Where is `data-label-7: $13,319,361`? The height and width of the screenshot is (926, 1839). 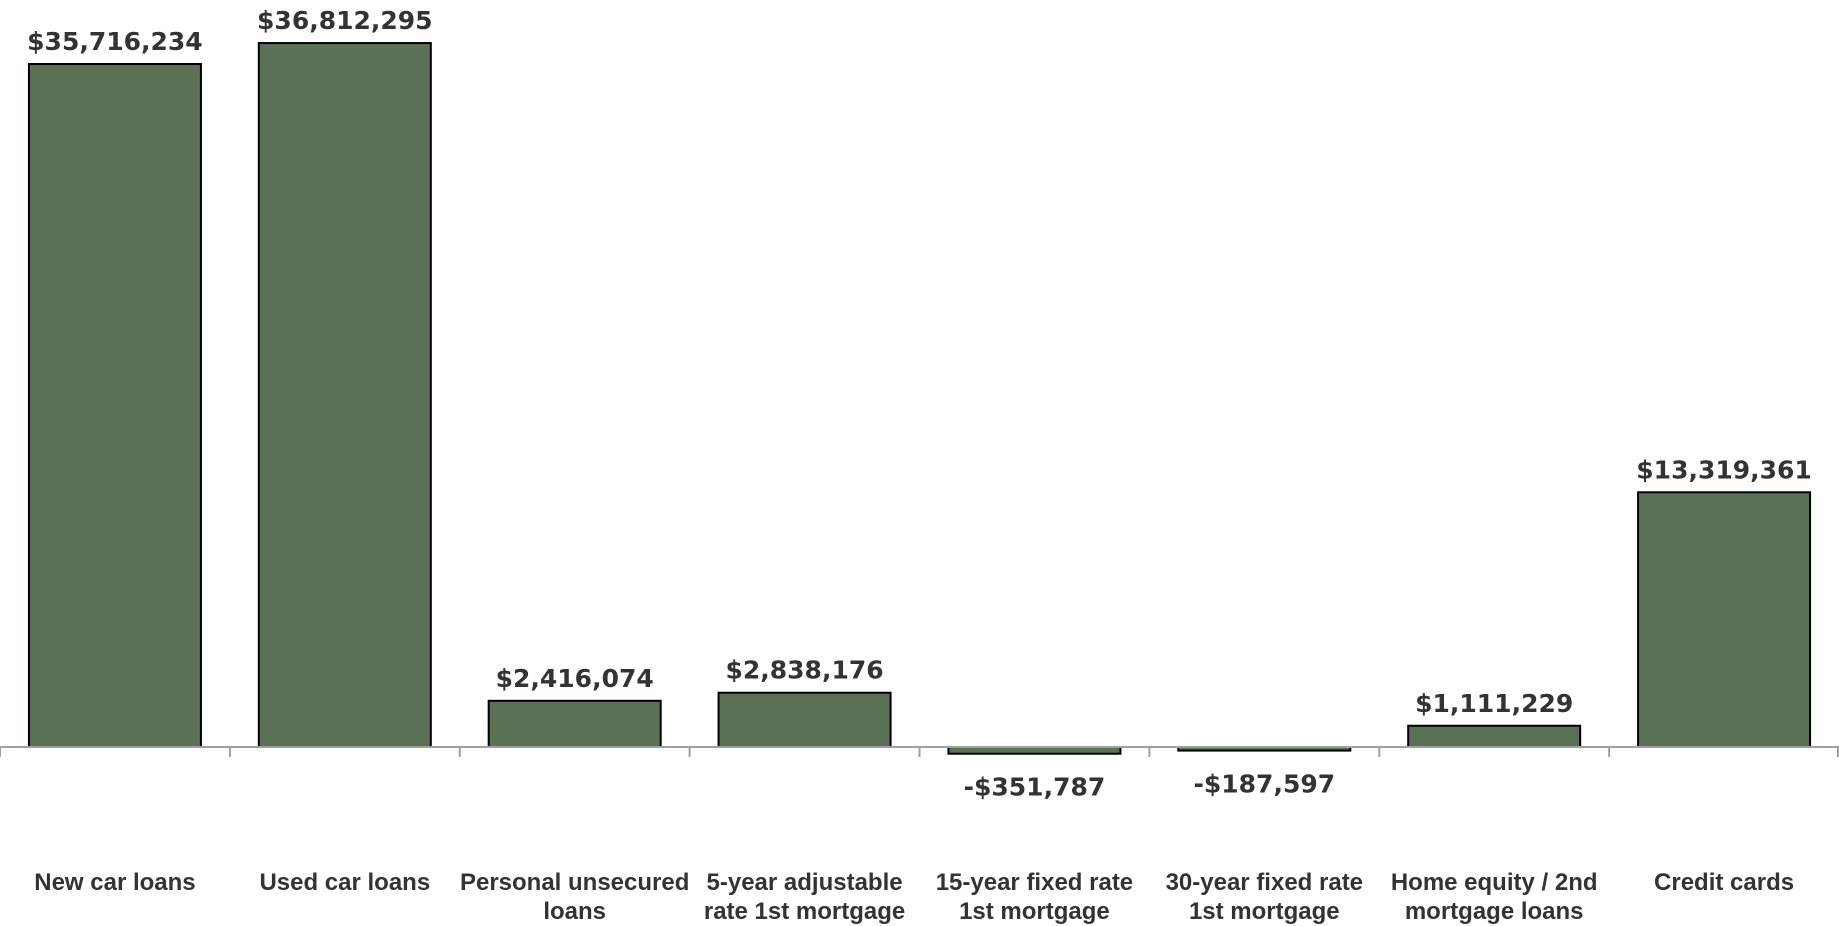
data-label-7: $13,319,361 is located at coordinates (1724, 469).